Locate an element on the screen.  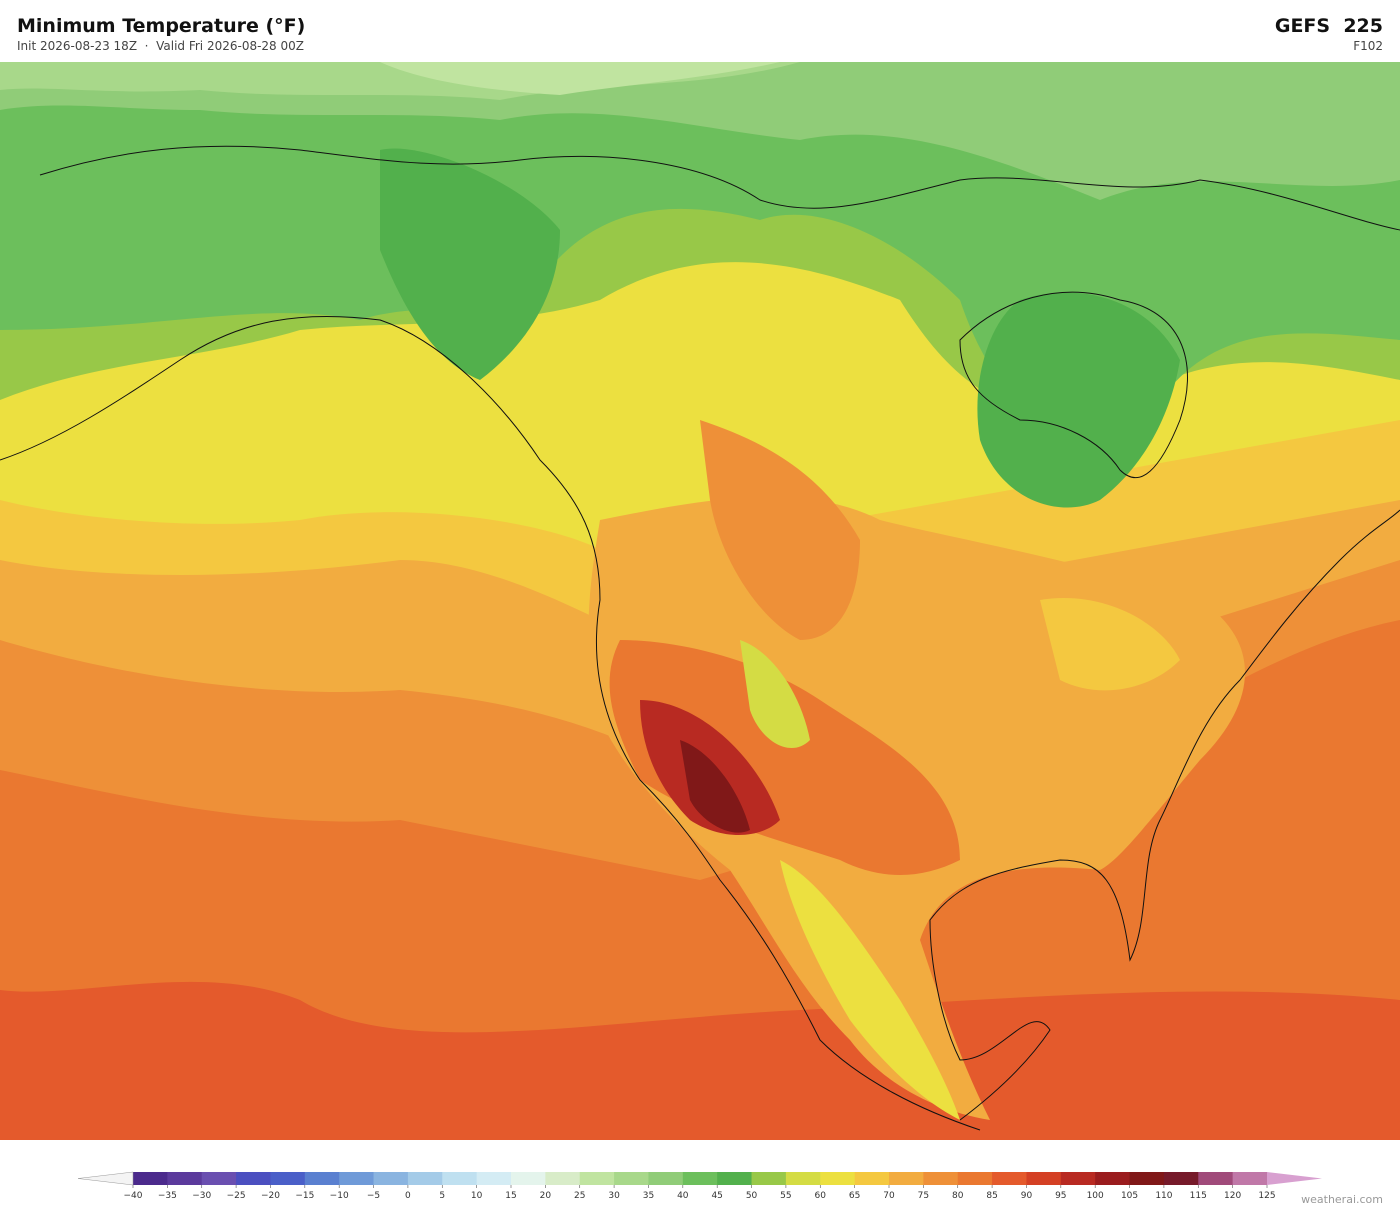
colorbar-tick-label: 25 is located at coordinates (579, 1196).